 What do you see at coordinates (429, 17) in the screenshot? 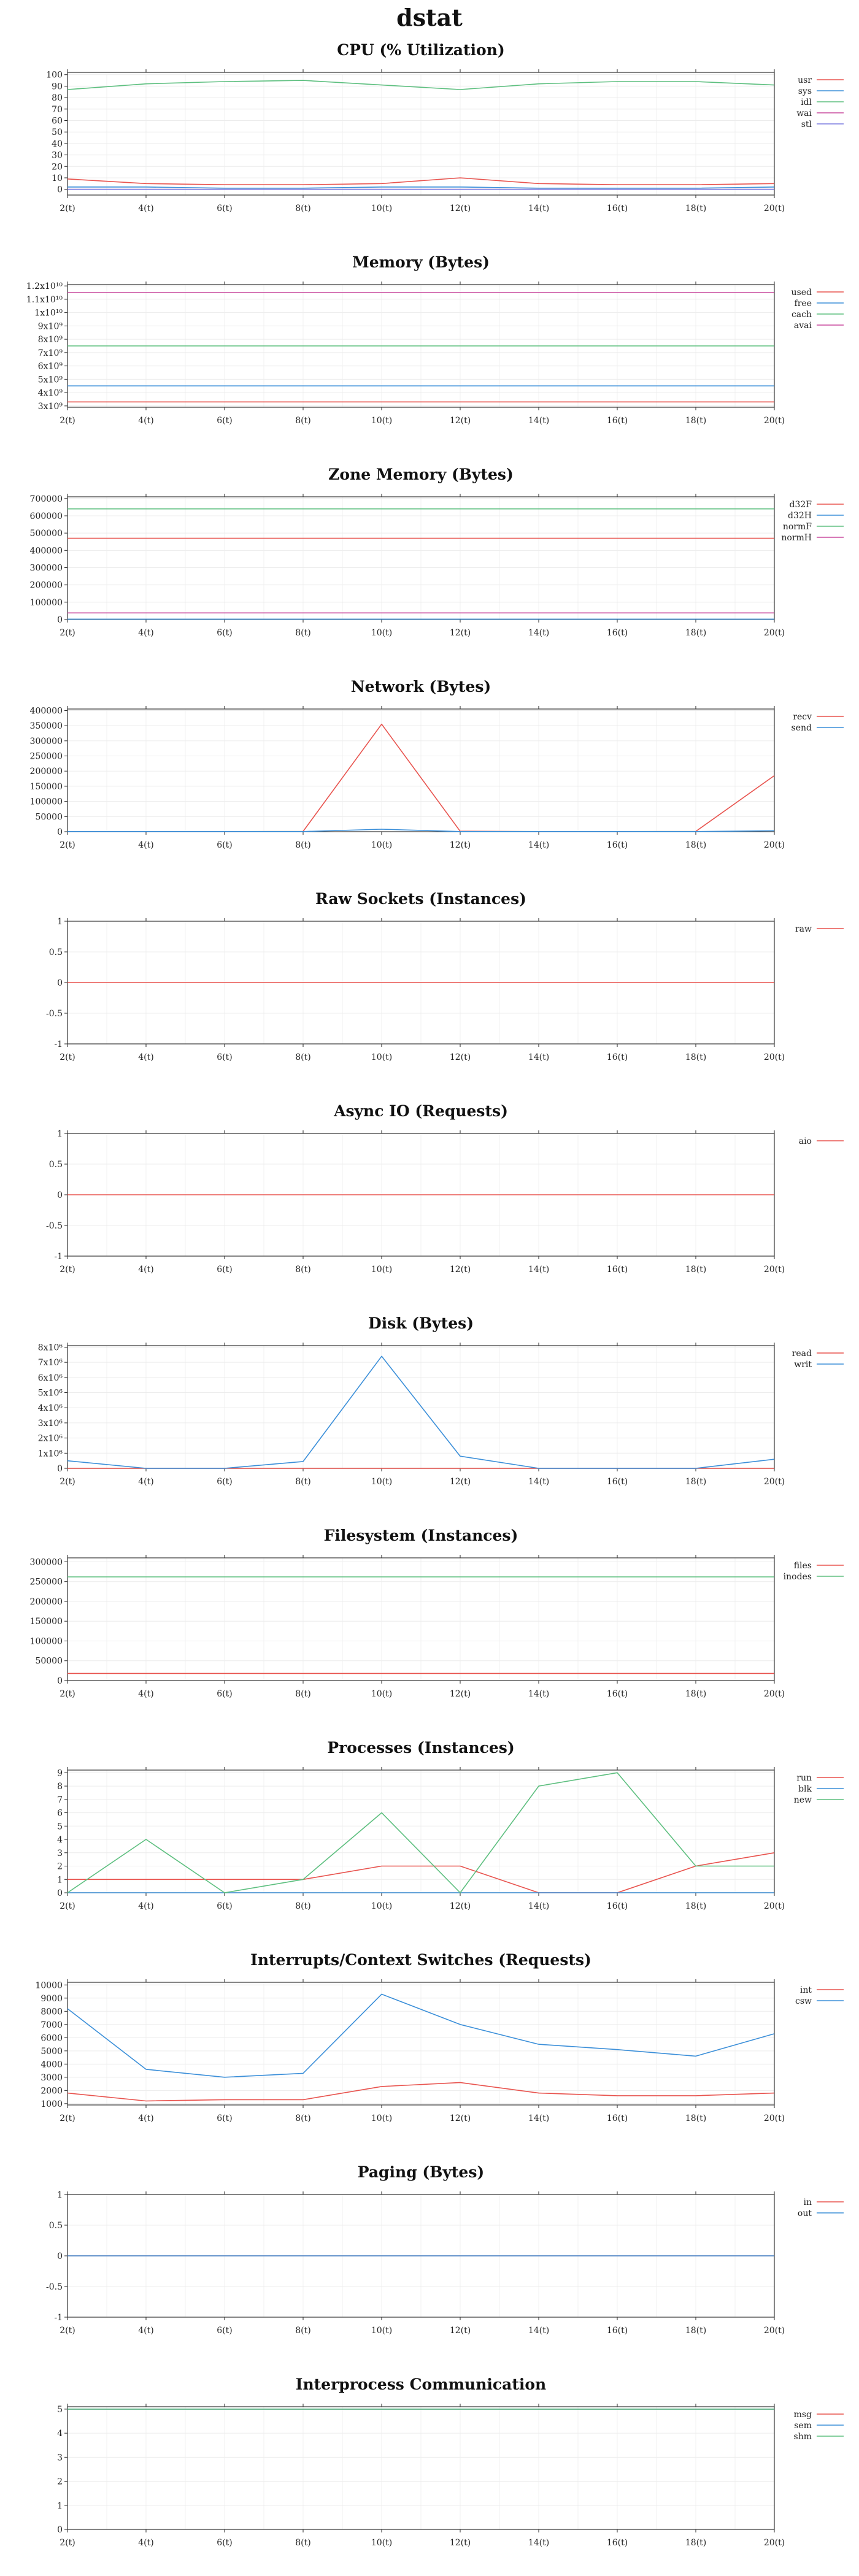
I see `page-title: dstat` at bounding box center [429, 17].